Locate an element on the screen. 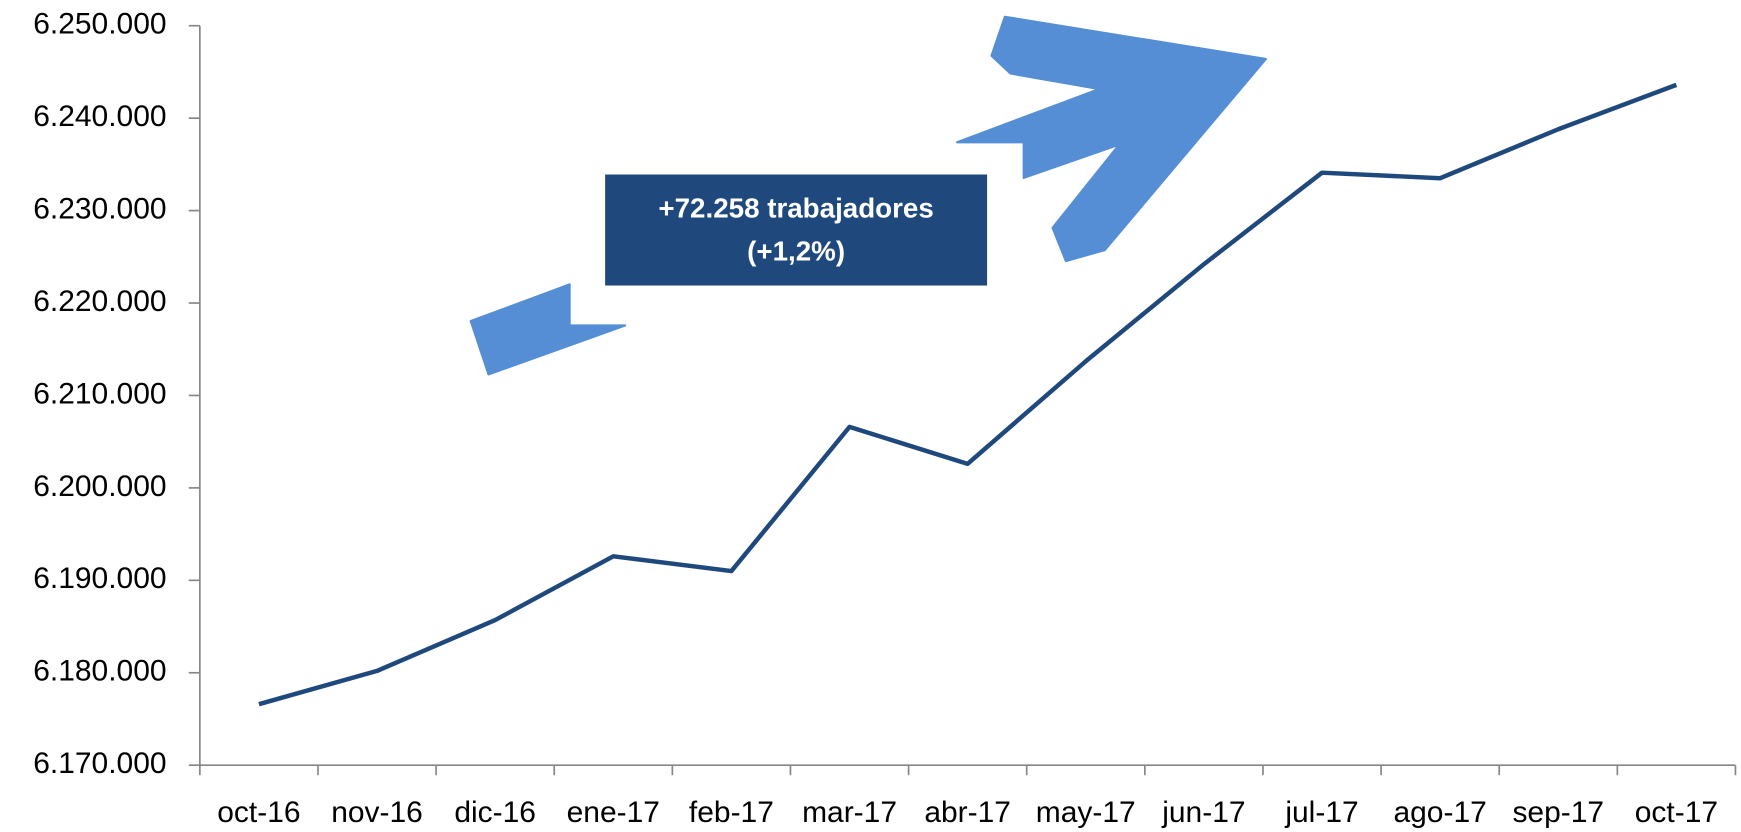 The width and height of the screenshot is (1741, 832). x-tick-label: ene-17 is located at coordinates (613, 812).